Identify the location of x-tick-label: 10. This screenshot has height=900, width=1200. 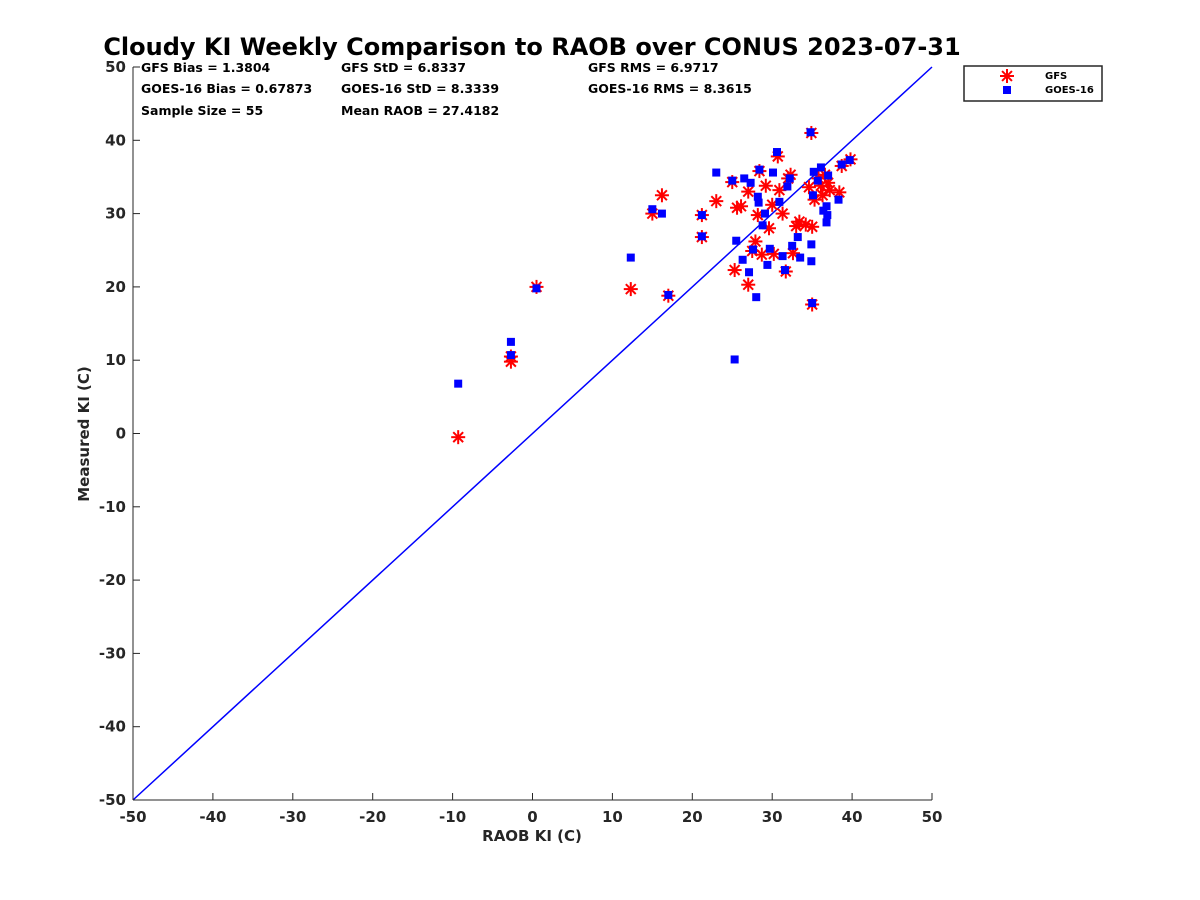
(612, 817).